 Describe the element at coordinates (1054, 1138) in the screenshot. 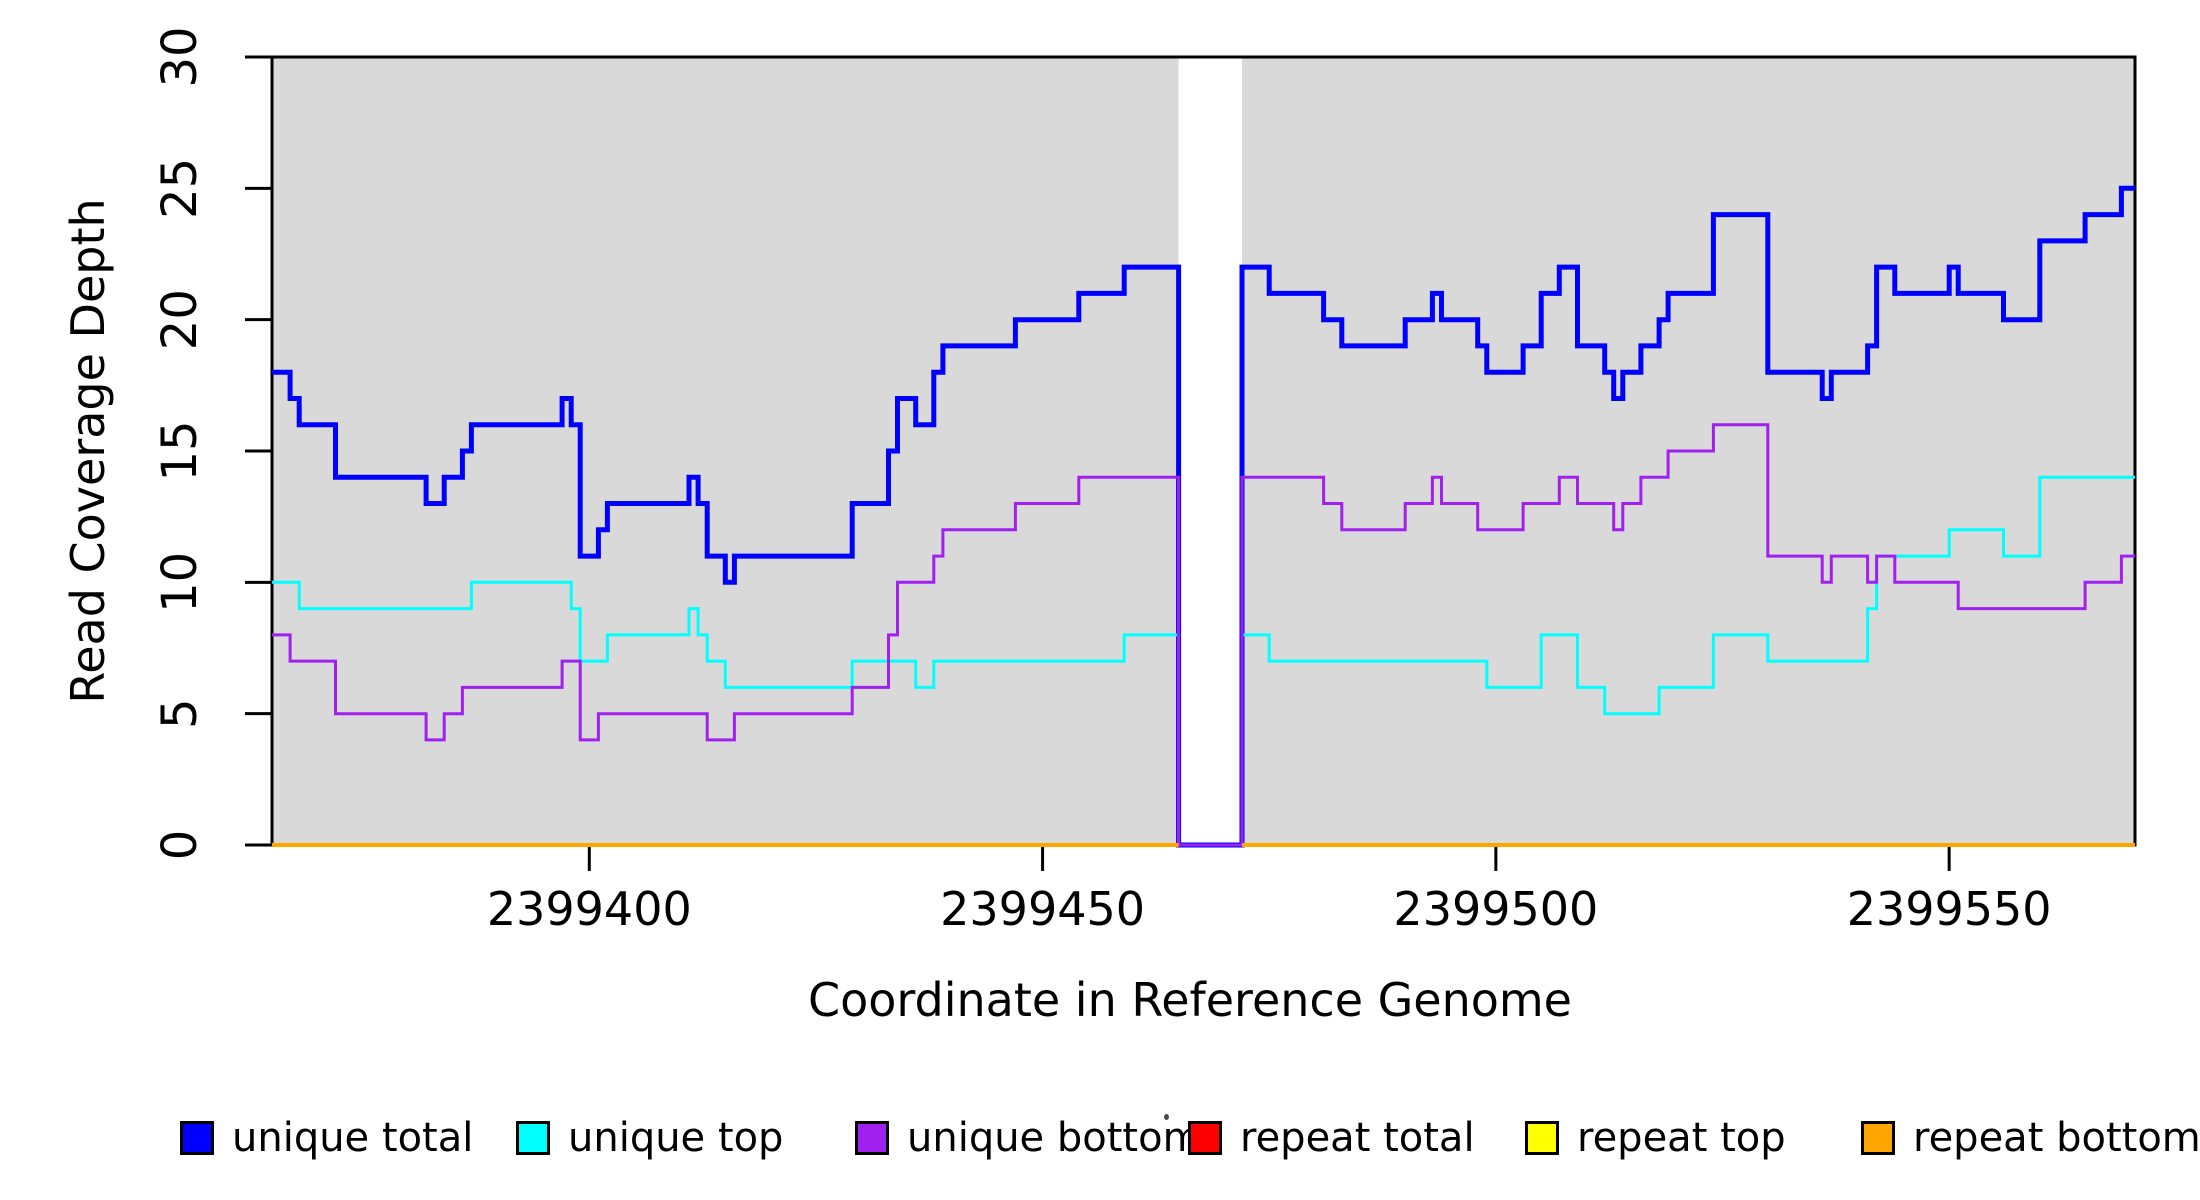

I see `legend-label: unique bottom` at that location.